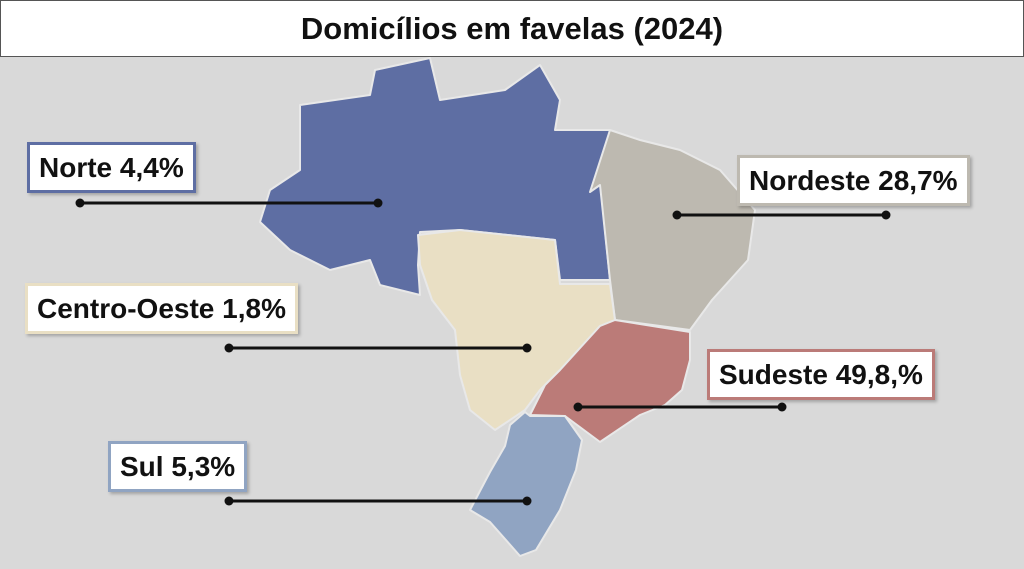 Image resolution: width=1024 pixels, height=569 pixels. Describe the element at coordinates (111, 167) in the screenshot. I see `region-label: Norte 4,4%` at that location.